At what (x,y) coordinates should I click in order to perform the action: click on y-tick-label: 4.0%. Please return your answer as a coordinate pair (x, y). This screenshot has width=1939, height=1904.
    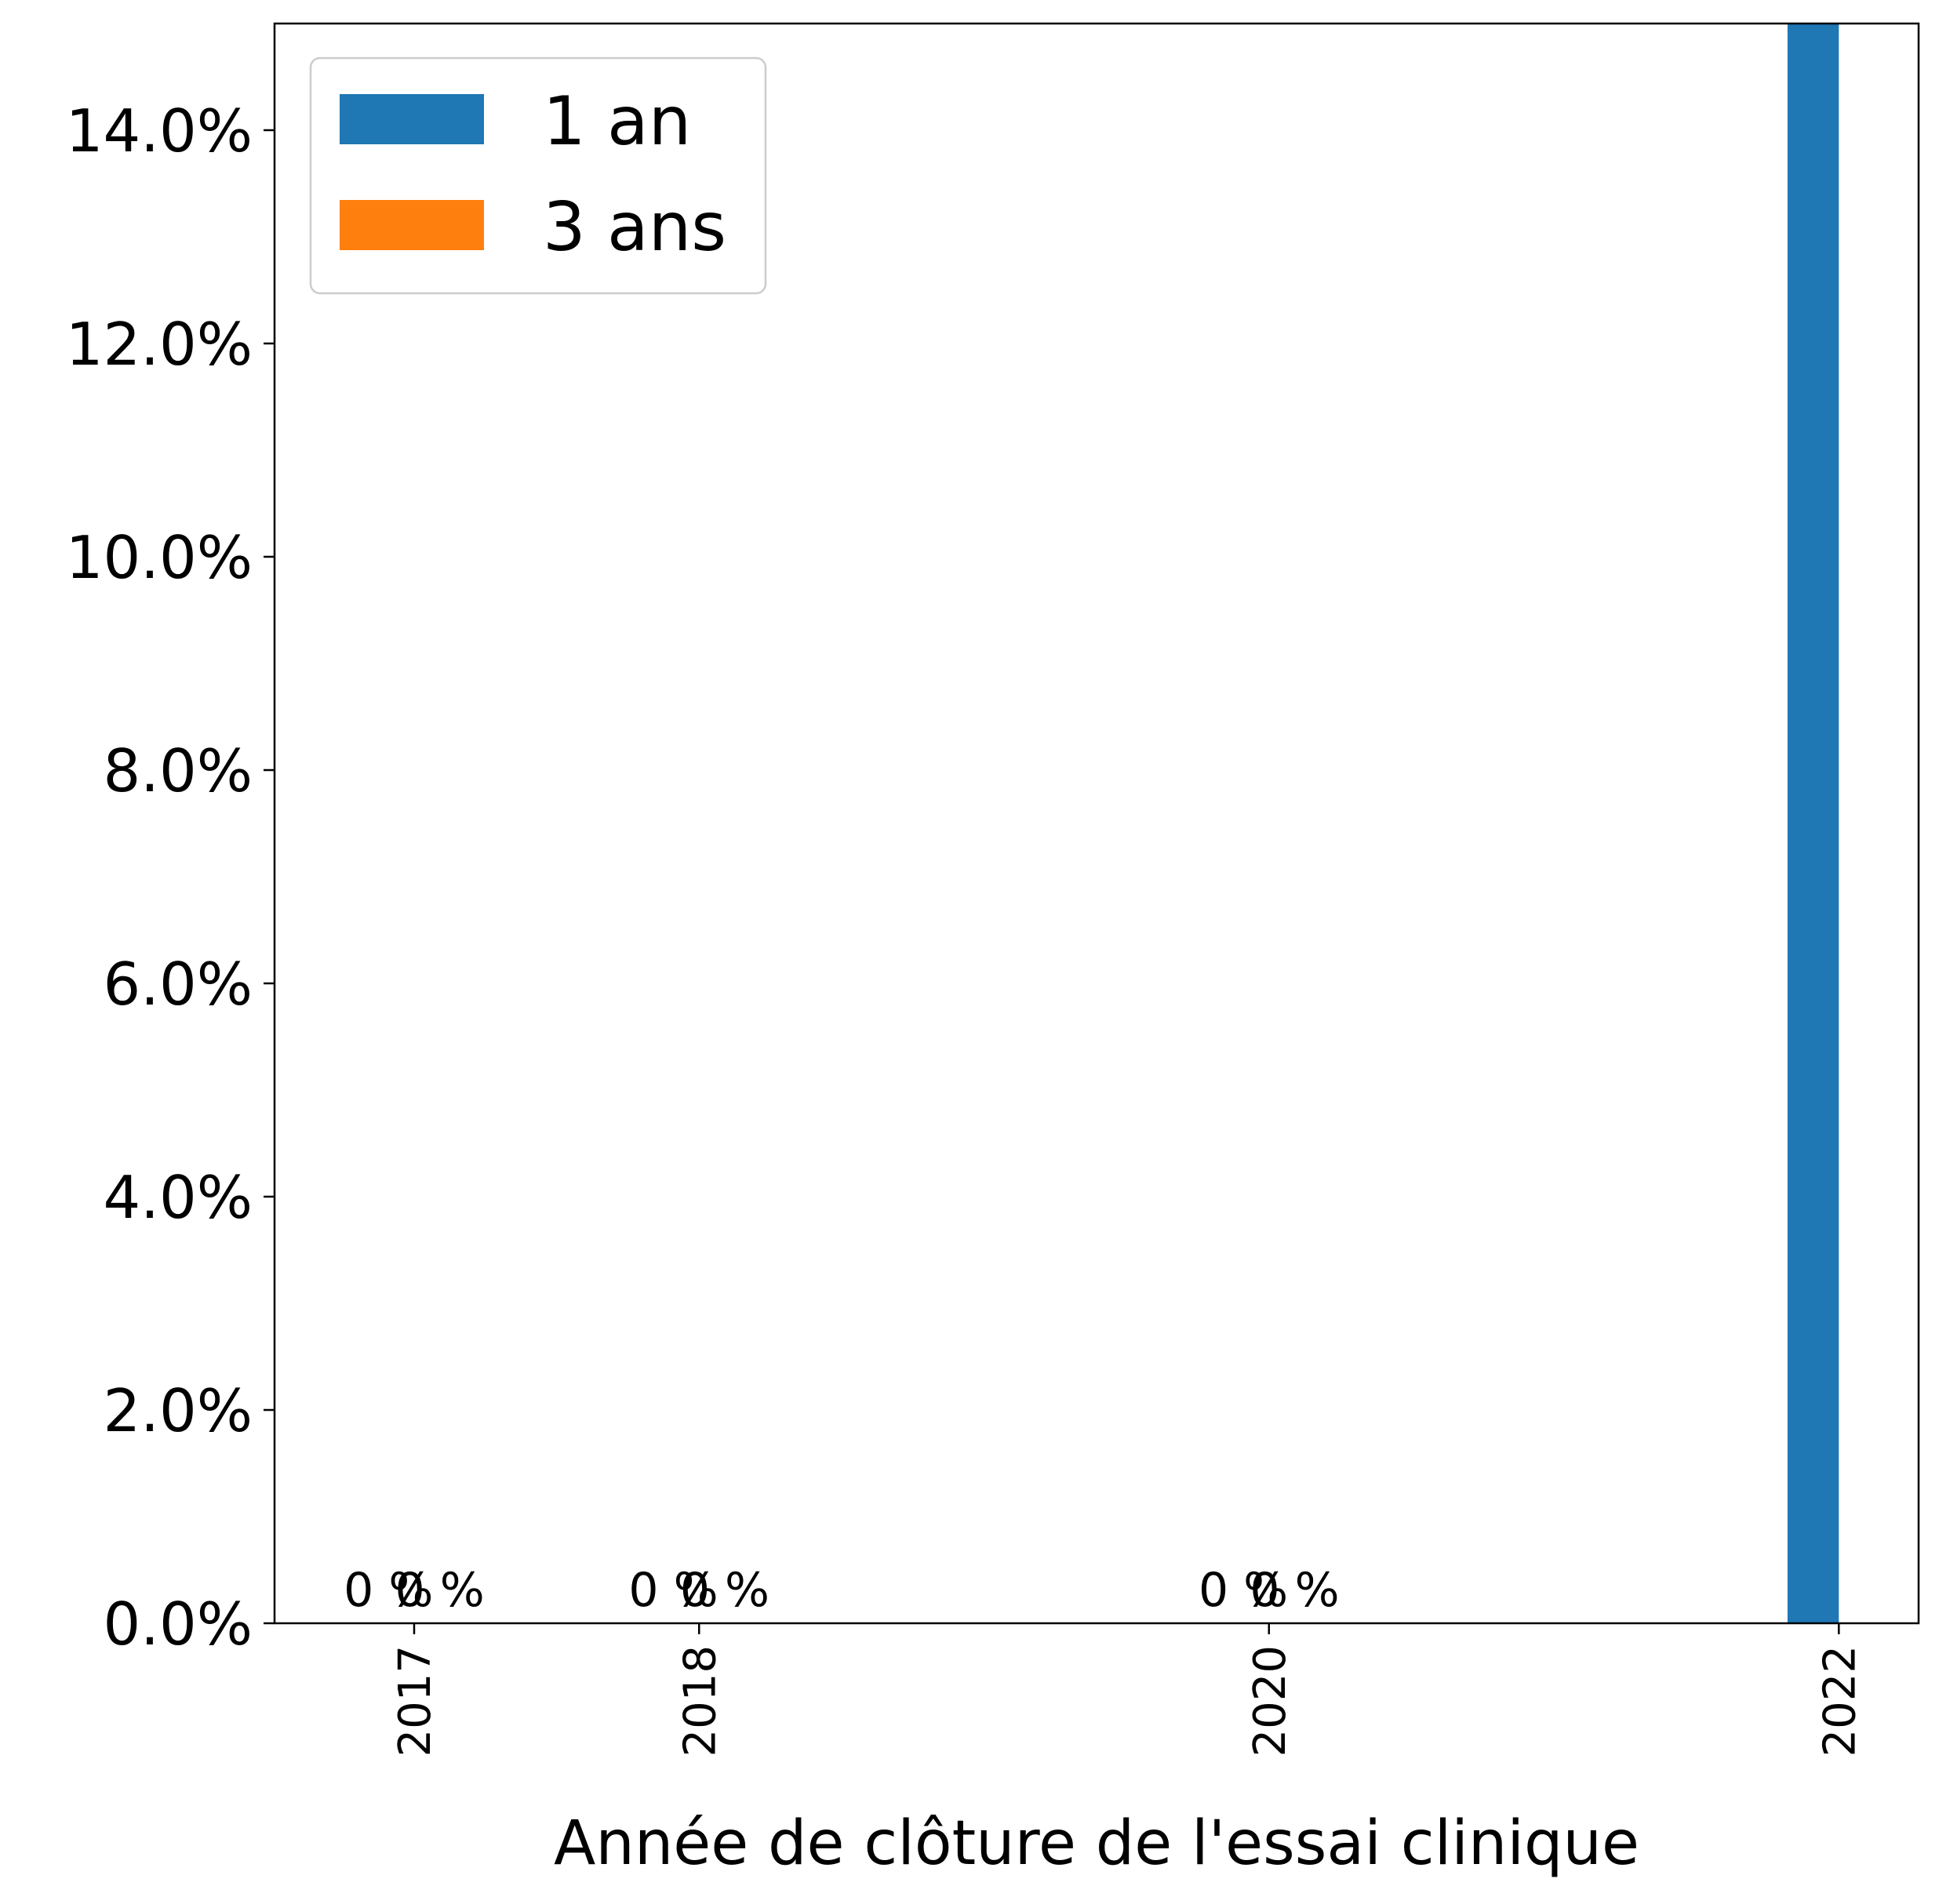
    Looking at the image, I should click on (178, 1197).